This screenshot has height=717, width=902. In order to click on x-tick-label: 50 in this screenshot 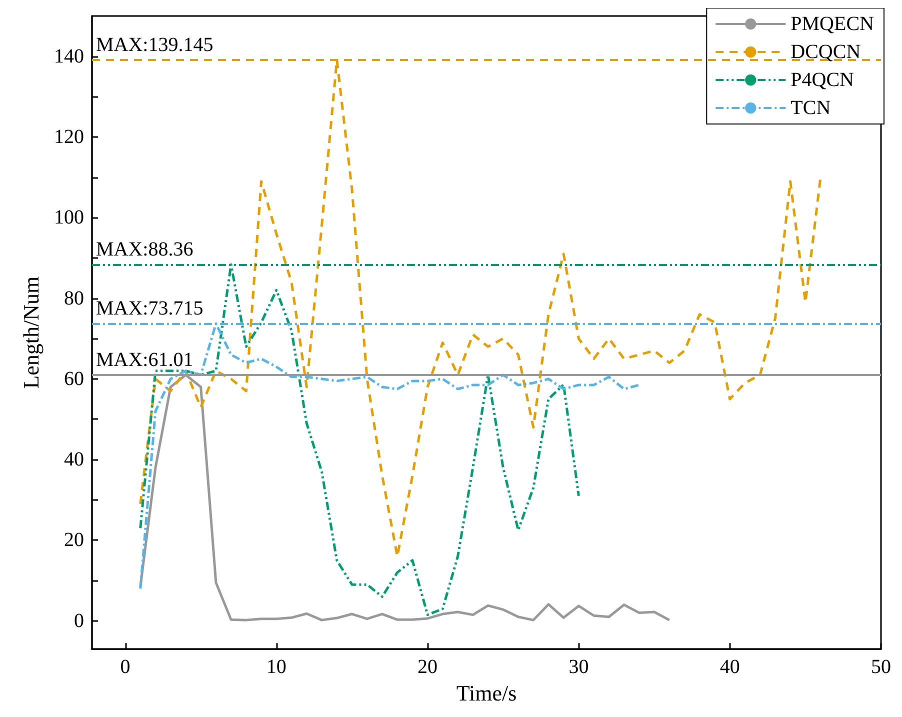, I will do `click(881, 667)`.